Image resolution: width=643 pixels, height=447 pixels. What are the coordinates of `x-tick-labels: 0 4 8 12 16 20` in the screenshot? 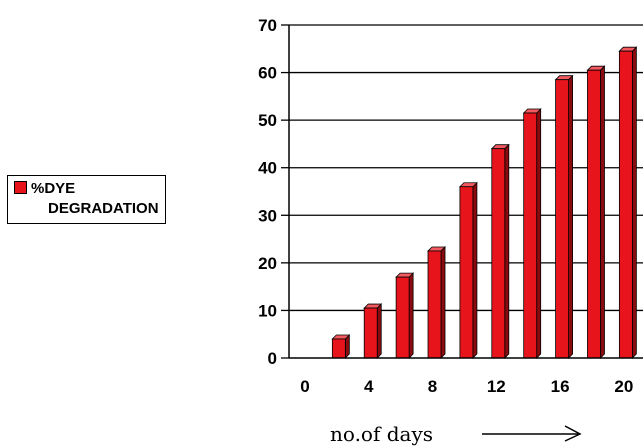 It's located at (466, 386).